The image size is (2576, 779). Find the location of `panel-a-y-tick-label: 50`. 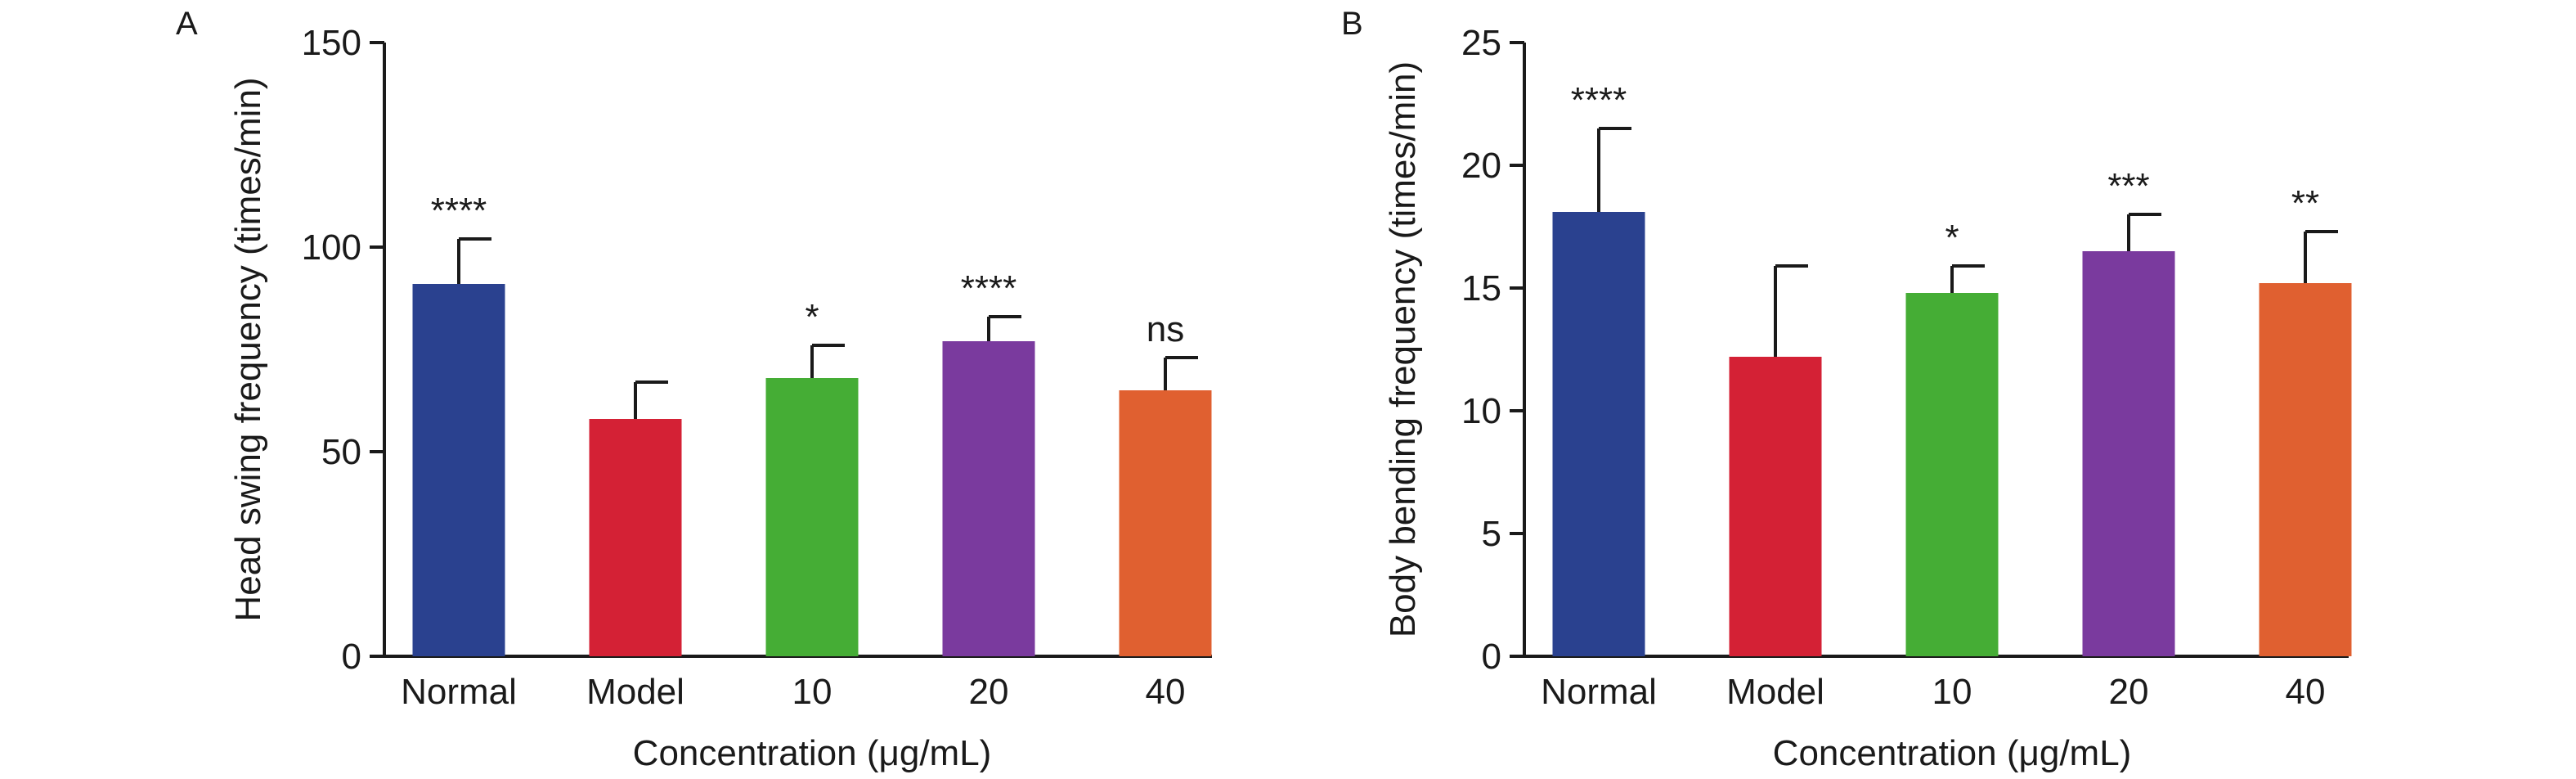

panel-a-y-tick-label: 50 is located at coordinates (341, 452).